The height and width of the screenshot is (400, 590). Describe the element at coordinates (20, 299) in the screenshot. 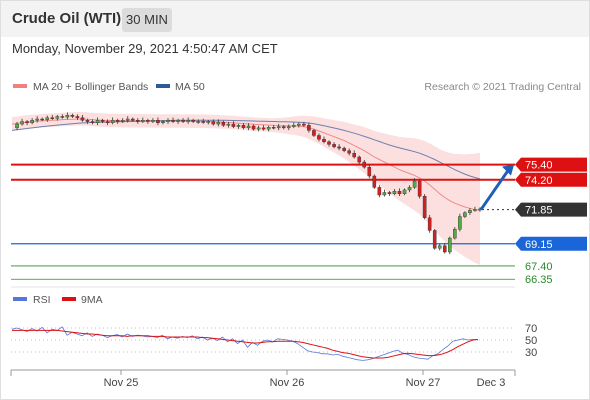

I see `legend-rsi-swatch` at that location.